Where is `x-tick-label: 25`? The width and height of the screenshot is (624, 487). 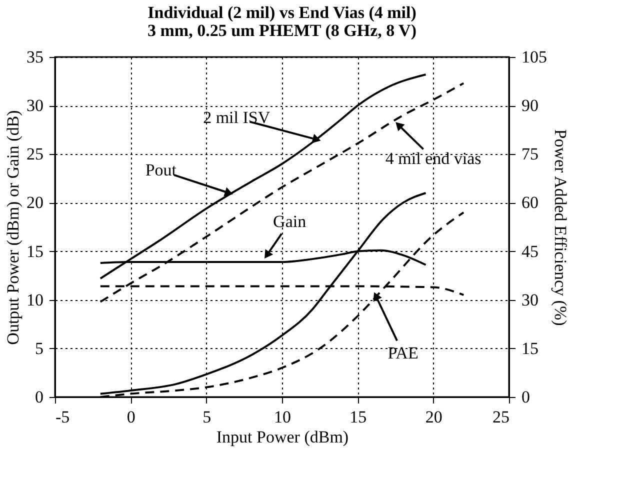 x-tick-label: 25 is located at coordinates (501, 417).